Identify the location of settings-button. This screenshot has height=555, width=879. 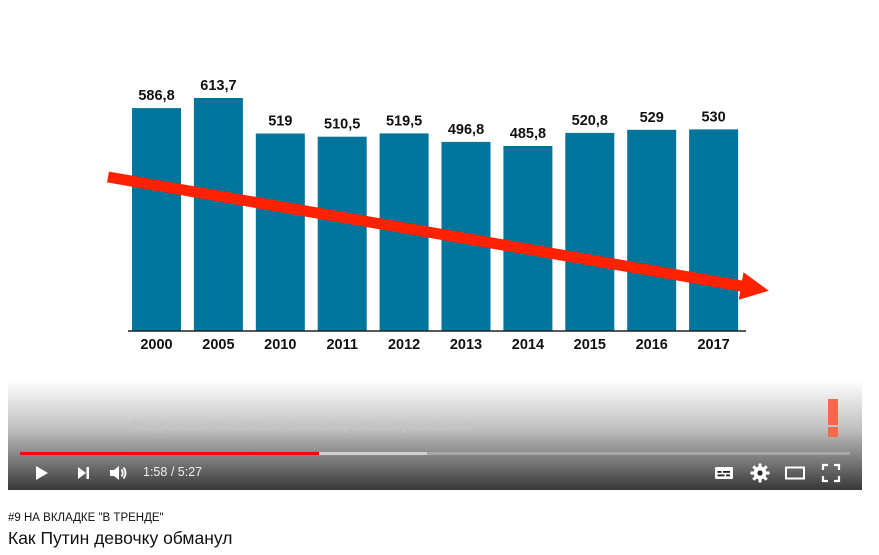
(760, 473).